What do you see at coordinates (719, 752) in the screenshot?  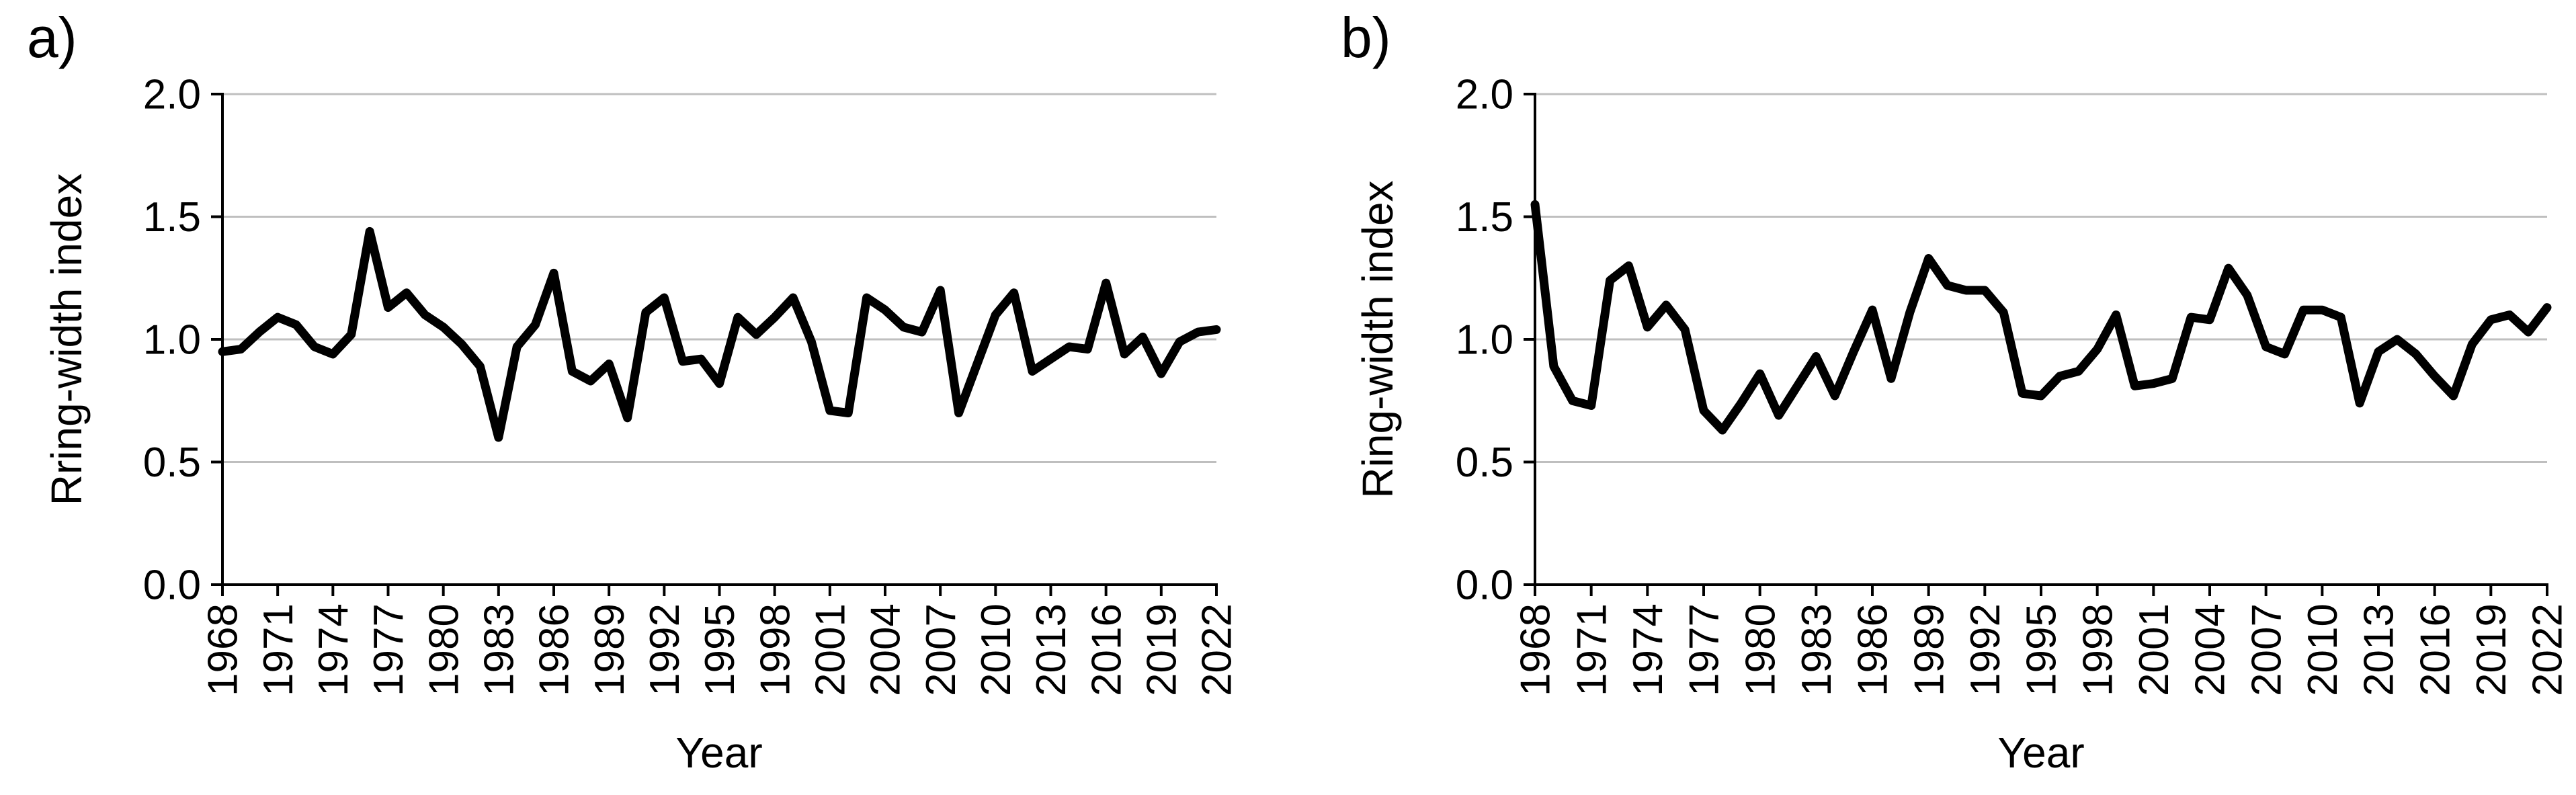 I see `panel-a-x-axis-title: Year` at bounding box center [719, 752].